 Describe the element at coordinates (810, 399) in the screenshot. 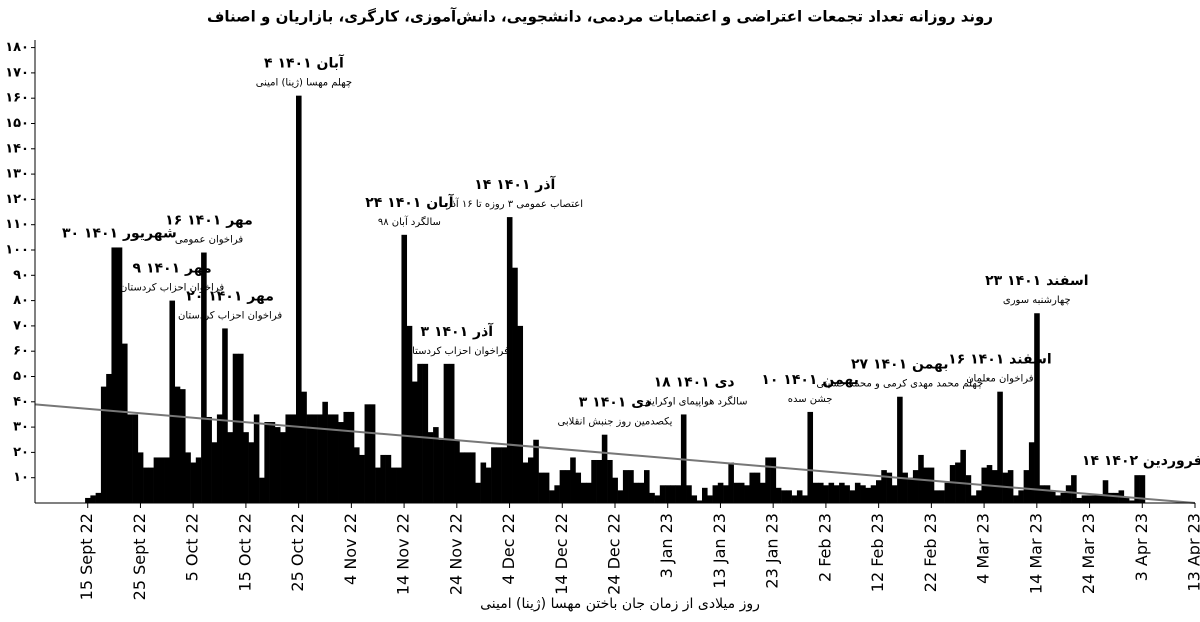

I see `annotation-text: جشن سده` at that location.